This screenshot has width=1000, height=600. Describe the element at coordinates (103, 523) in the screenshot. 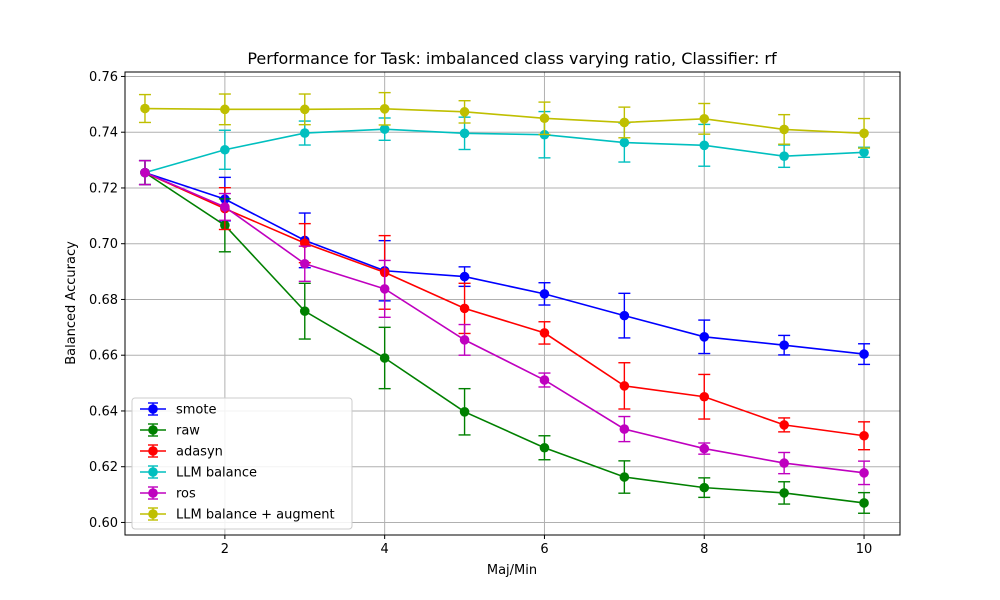

I see `y-tick-label: 0.60` at that location.